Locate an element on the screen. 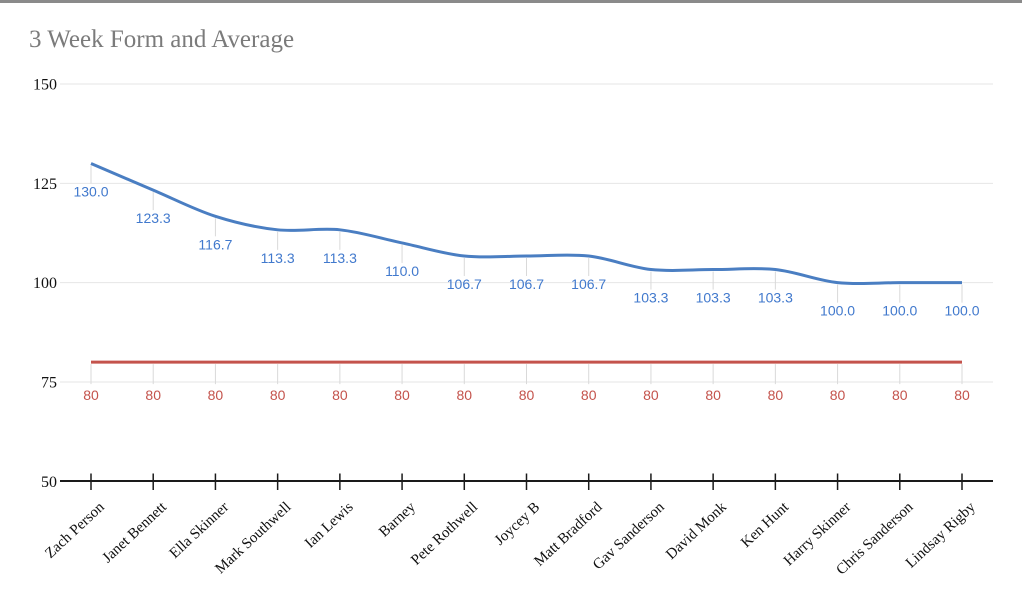 The width and height of the screenshot is (1022, 599). x-axis-label: David Monk is located at coordinates (696, 531).